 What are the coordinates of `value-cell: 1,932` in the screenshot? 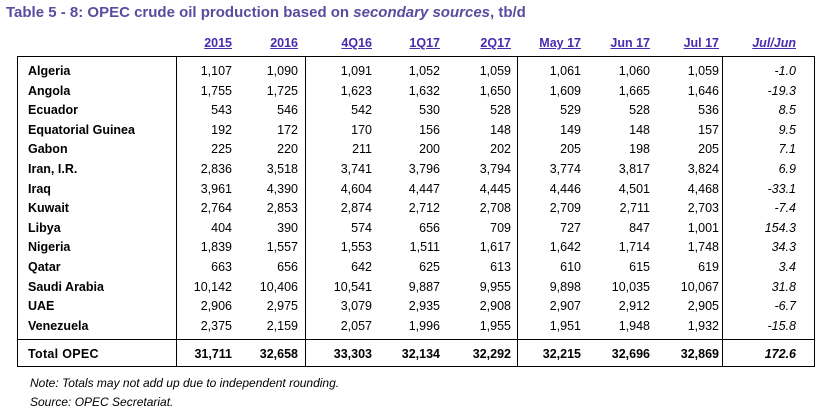 It's located at (703, 325).